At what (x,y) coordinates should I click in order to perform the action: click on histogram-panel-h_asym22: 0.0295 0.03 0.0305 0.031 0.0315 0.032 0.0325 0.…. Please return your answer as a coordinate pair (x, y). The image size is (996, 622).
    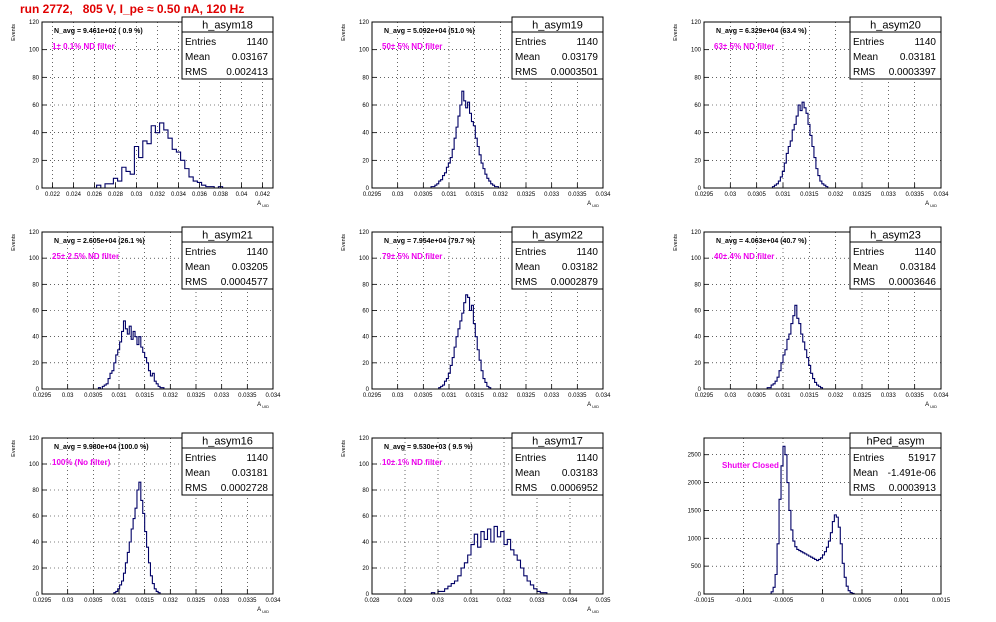
    Looking at the image, I should click on (476, 317).